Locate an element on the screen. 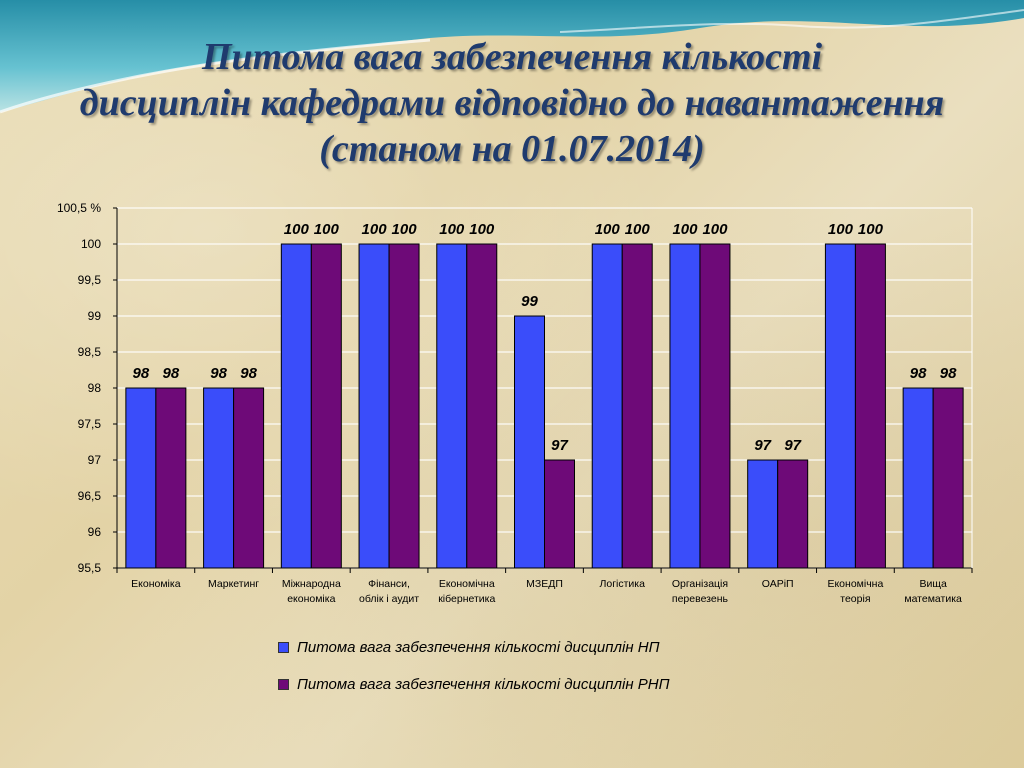 This screenshot has width=1024, height=768. decorative-wave is located at coordinates (512, 57).